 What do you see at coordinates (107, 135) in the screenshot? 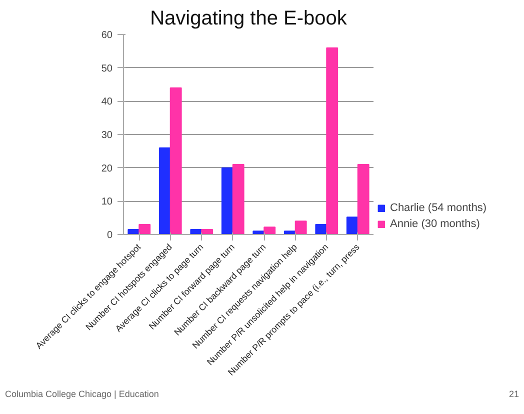
I see `y-tick-label: 30` at bounding box center [107, 135].